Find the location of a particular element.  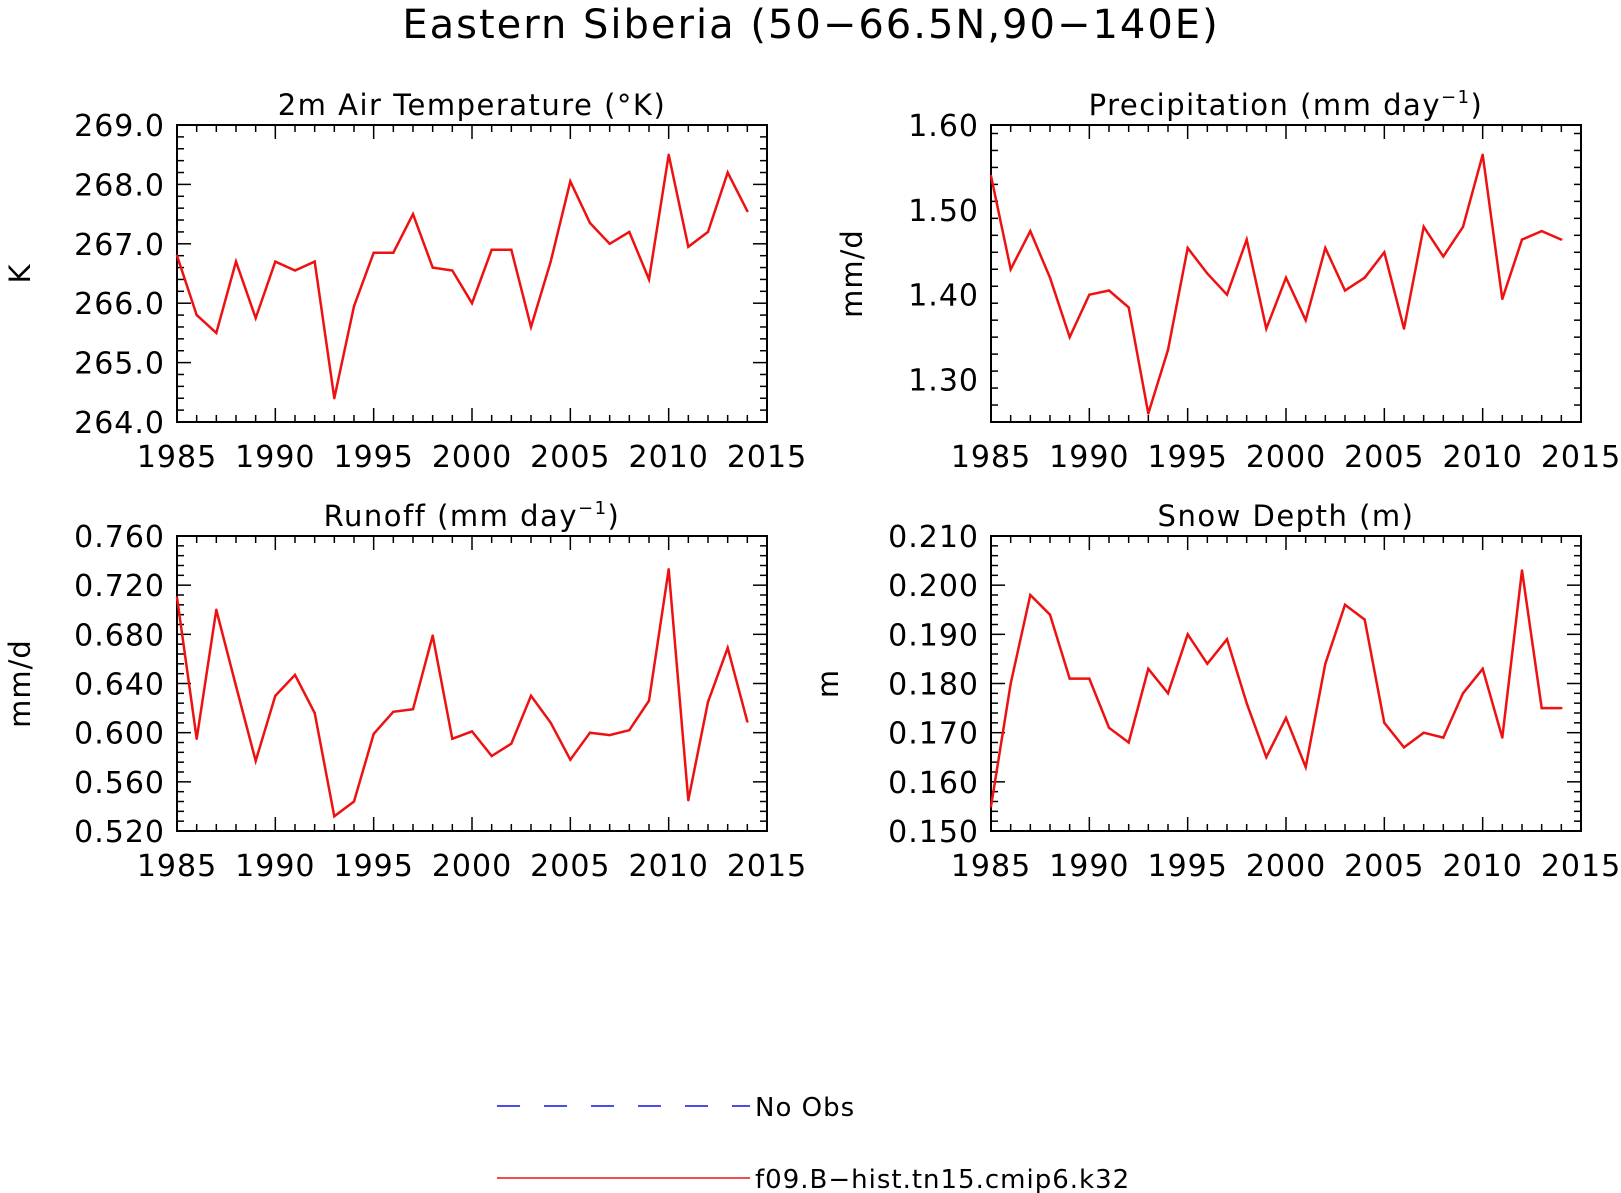

y-tick-label: 0.760 is located at coordinates (119, 537).